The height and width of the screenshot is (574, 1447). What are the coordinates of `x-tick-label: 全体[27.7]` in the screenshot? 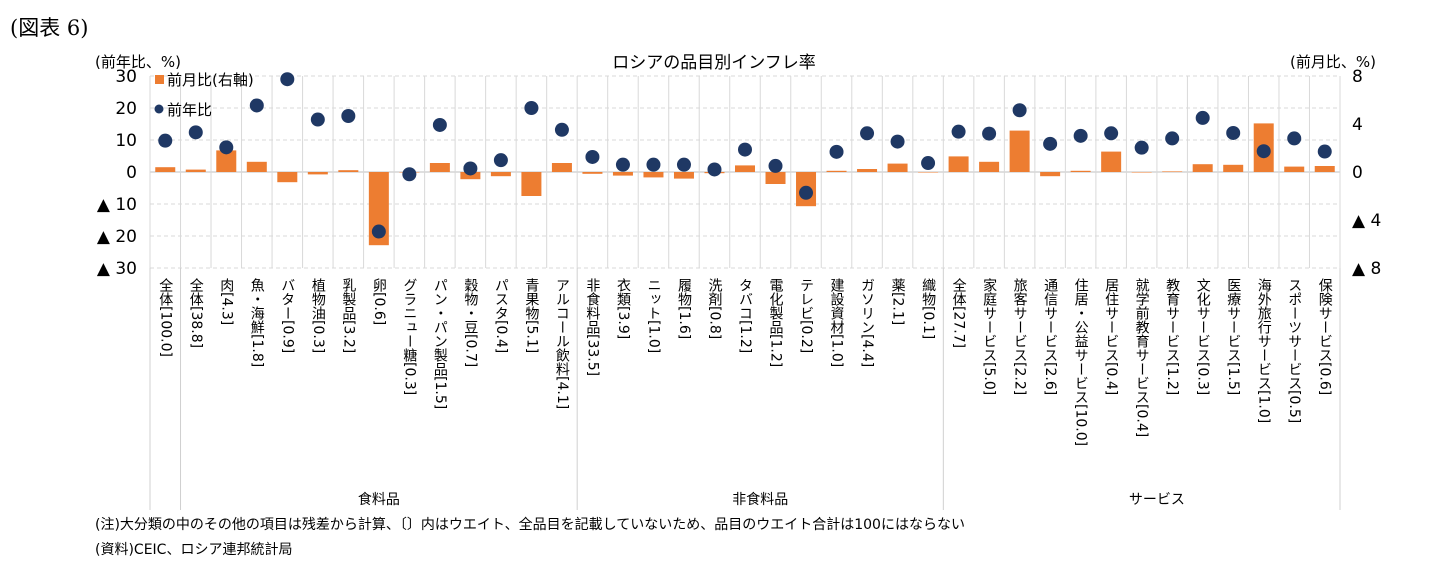 It's located at (959, 312).